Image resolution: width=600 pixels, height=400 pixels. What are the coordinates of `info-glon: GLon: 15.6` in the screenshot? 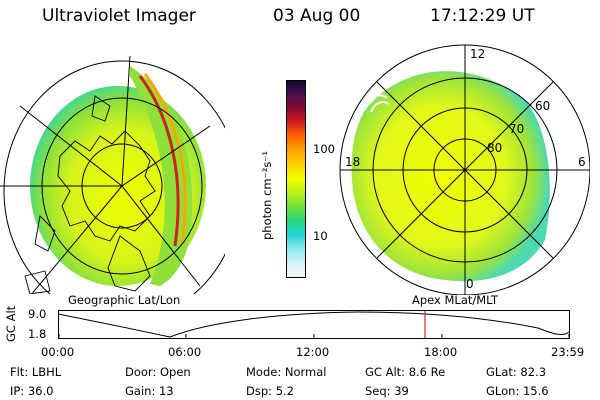 It's located at (517, 391).